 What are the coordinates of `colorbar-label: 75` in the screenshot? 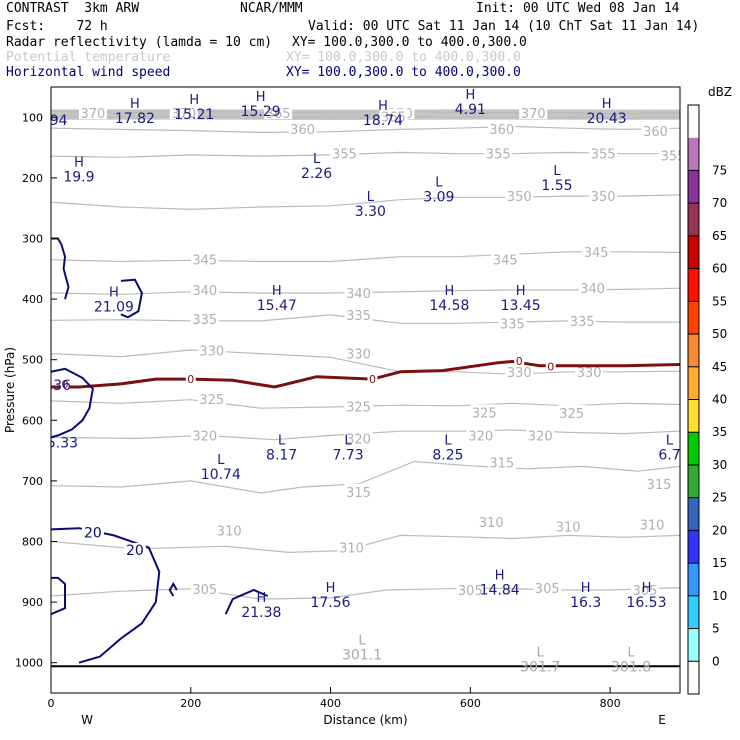 It's located at (719, 170).